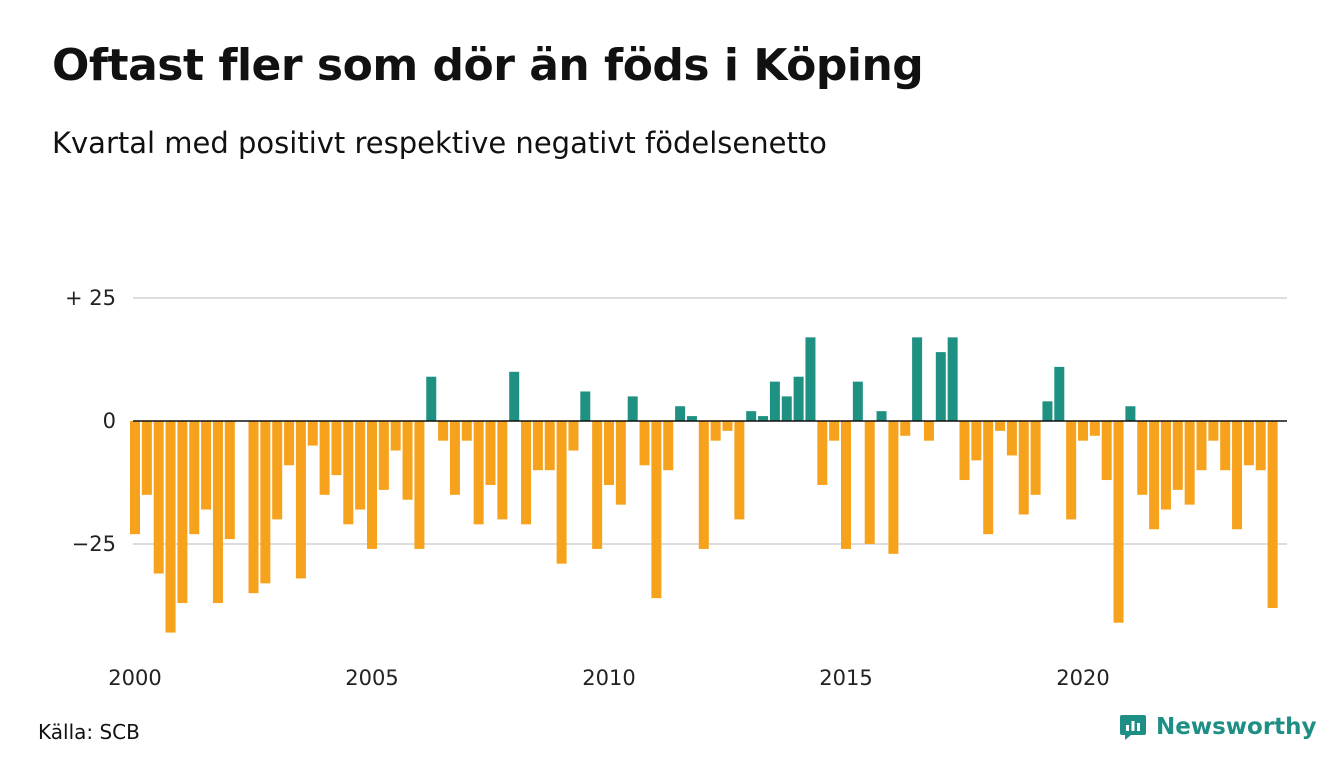  Describe the element at coordinates (90, 298) in the screenshot. I see `y-tick-label: + 25` at that location.